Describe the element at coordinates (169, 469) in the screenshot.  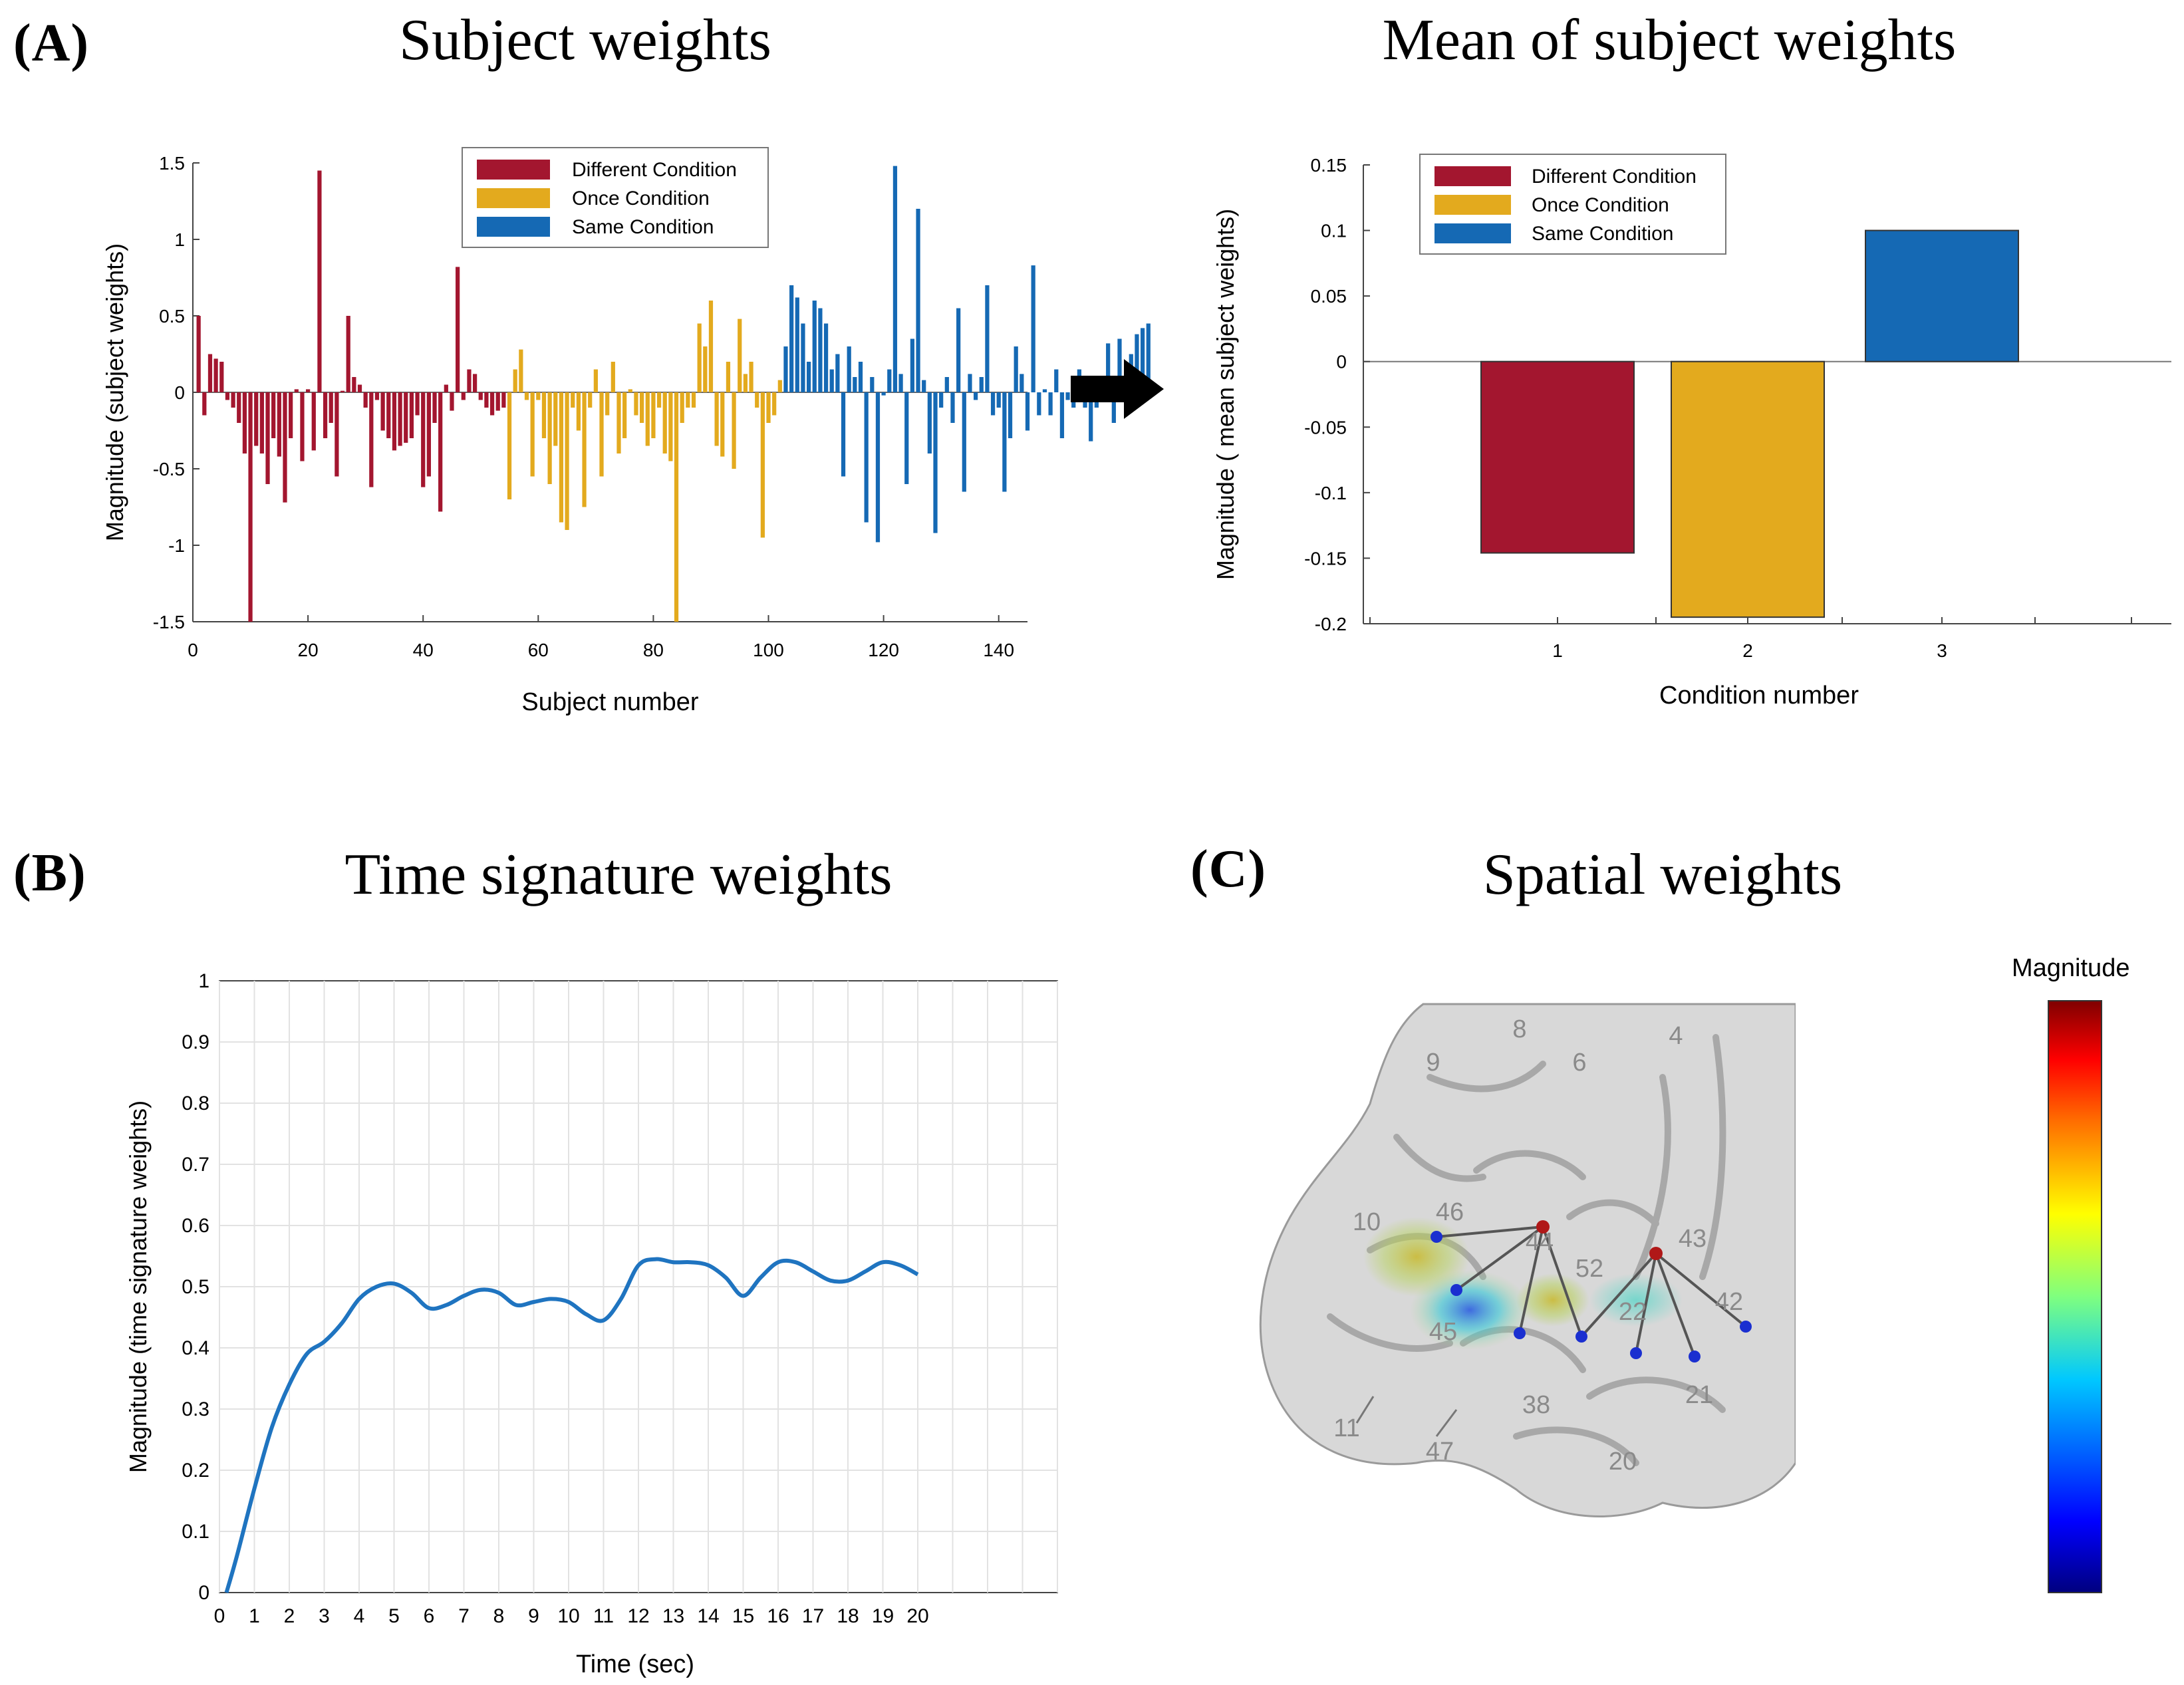
I see `y-tick-label: -0.5` at that location.